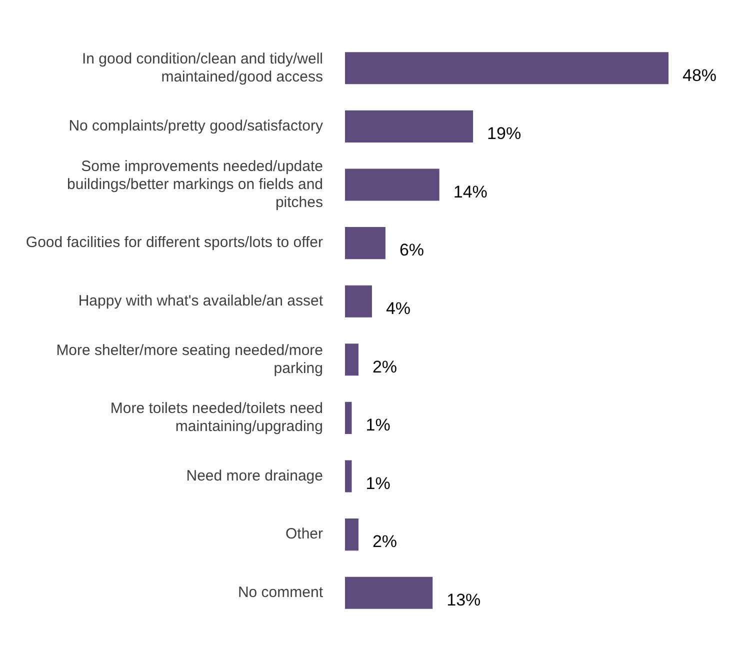  What do you see at coordinates (196, 126) in the screenshot?
I see `y-tick-label: No complaints/pretty good/satisfactory` at bounding box center [196, 126].